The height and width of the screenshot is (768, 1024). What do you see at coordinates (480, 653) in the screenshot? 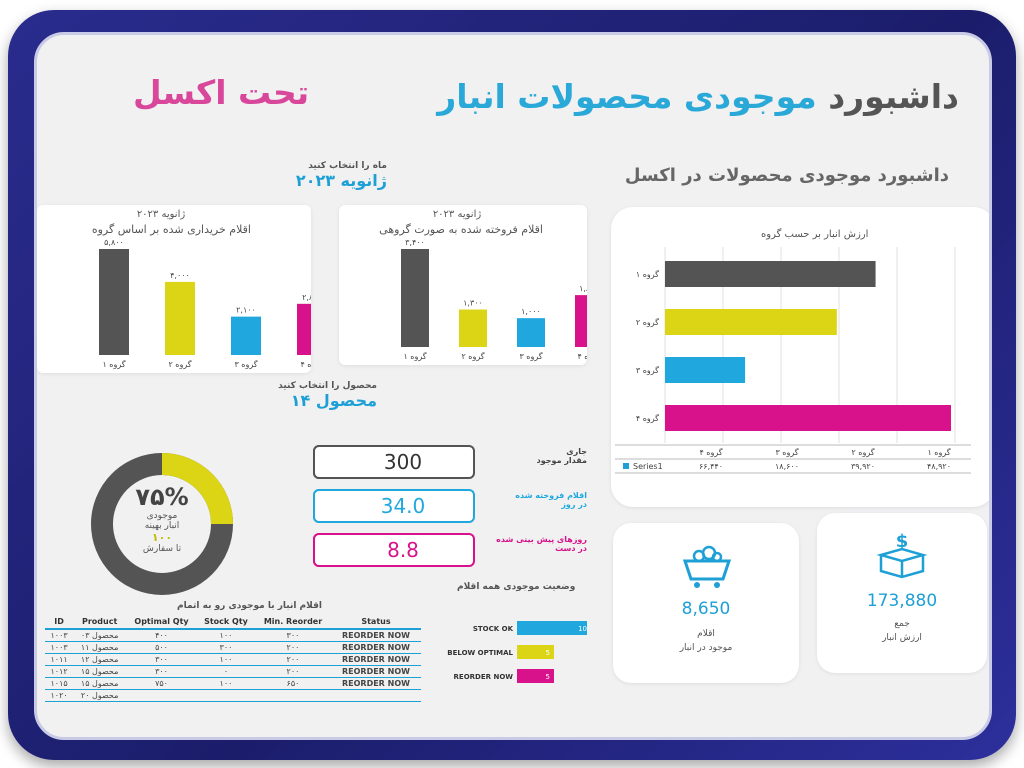
I see `status-category-2: BELOW OPTIMAL` at bounding box center [480, 653].